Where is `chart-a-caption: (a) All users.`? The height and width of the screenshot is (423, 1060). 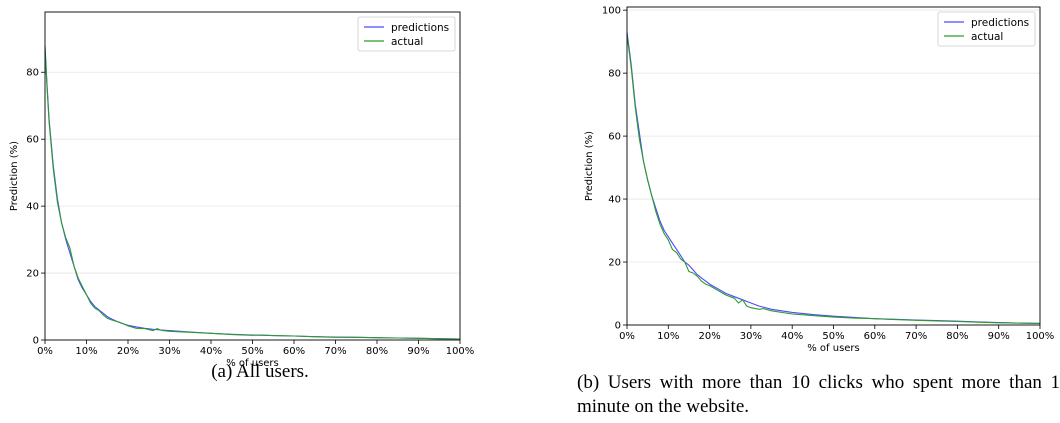 chart-a-caption: (a) All users. is located at coordinates (260, 371).